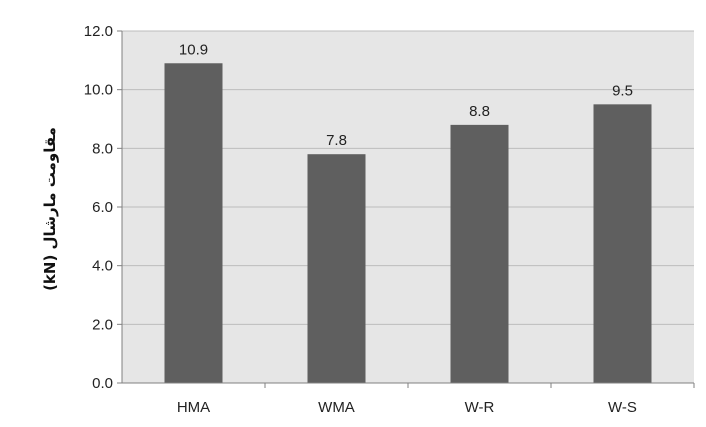 Image resolution: width=706 pixels, height=427 pixels. Describe the element at coordinates (193, 407) in the screenshot. I see `x-tick-label: HMA` at that location.